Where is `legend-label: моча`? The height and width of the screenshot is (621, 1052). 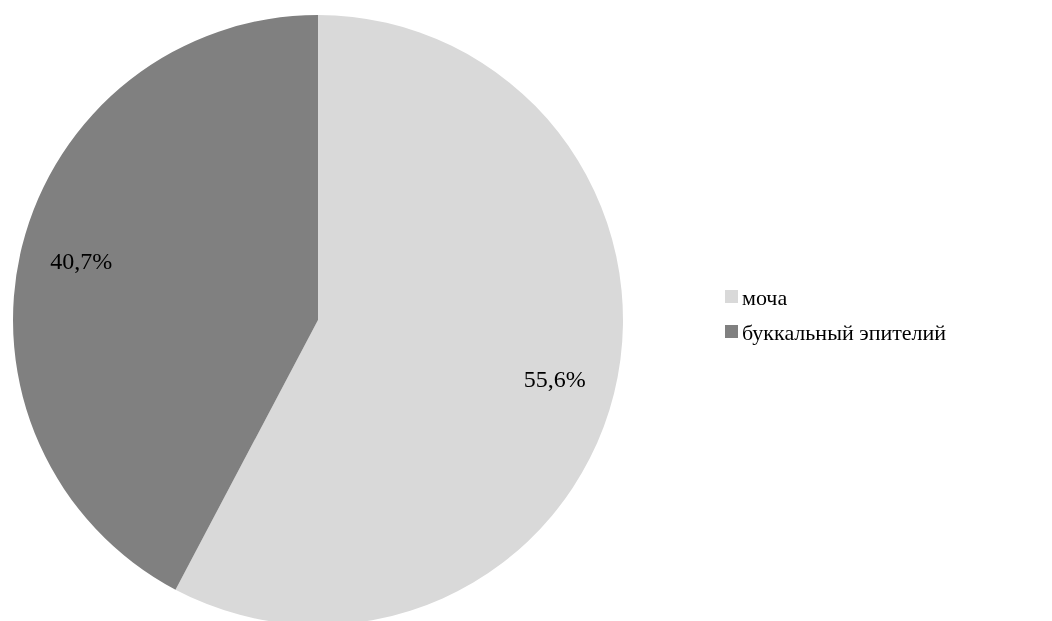 legend-label: моча is located at coordinates (765, 297).